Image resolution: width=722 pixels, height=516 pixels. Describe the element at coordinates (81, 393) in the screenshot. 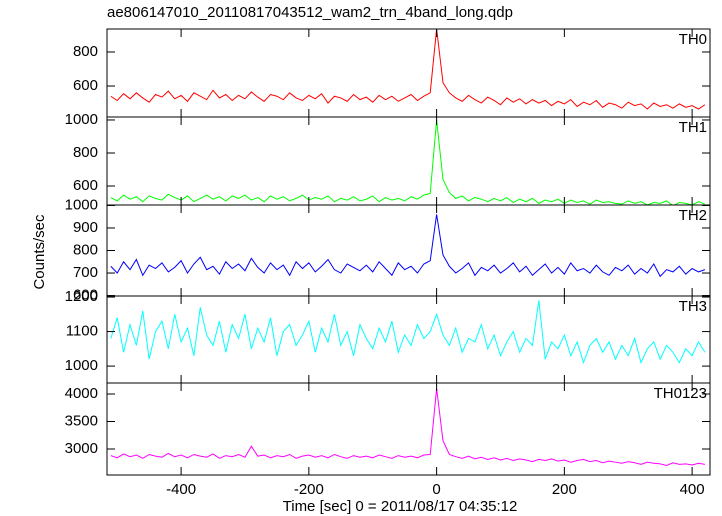

I see `y-tick-label: 4000` at that location.